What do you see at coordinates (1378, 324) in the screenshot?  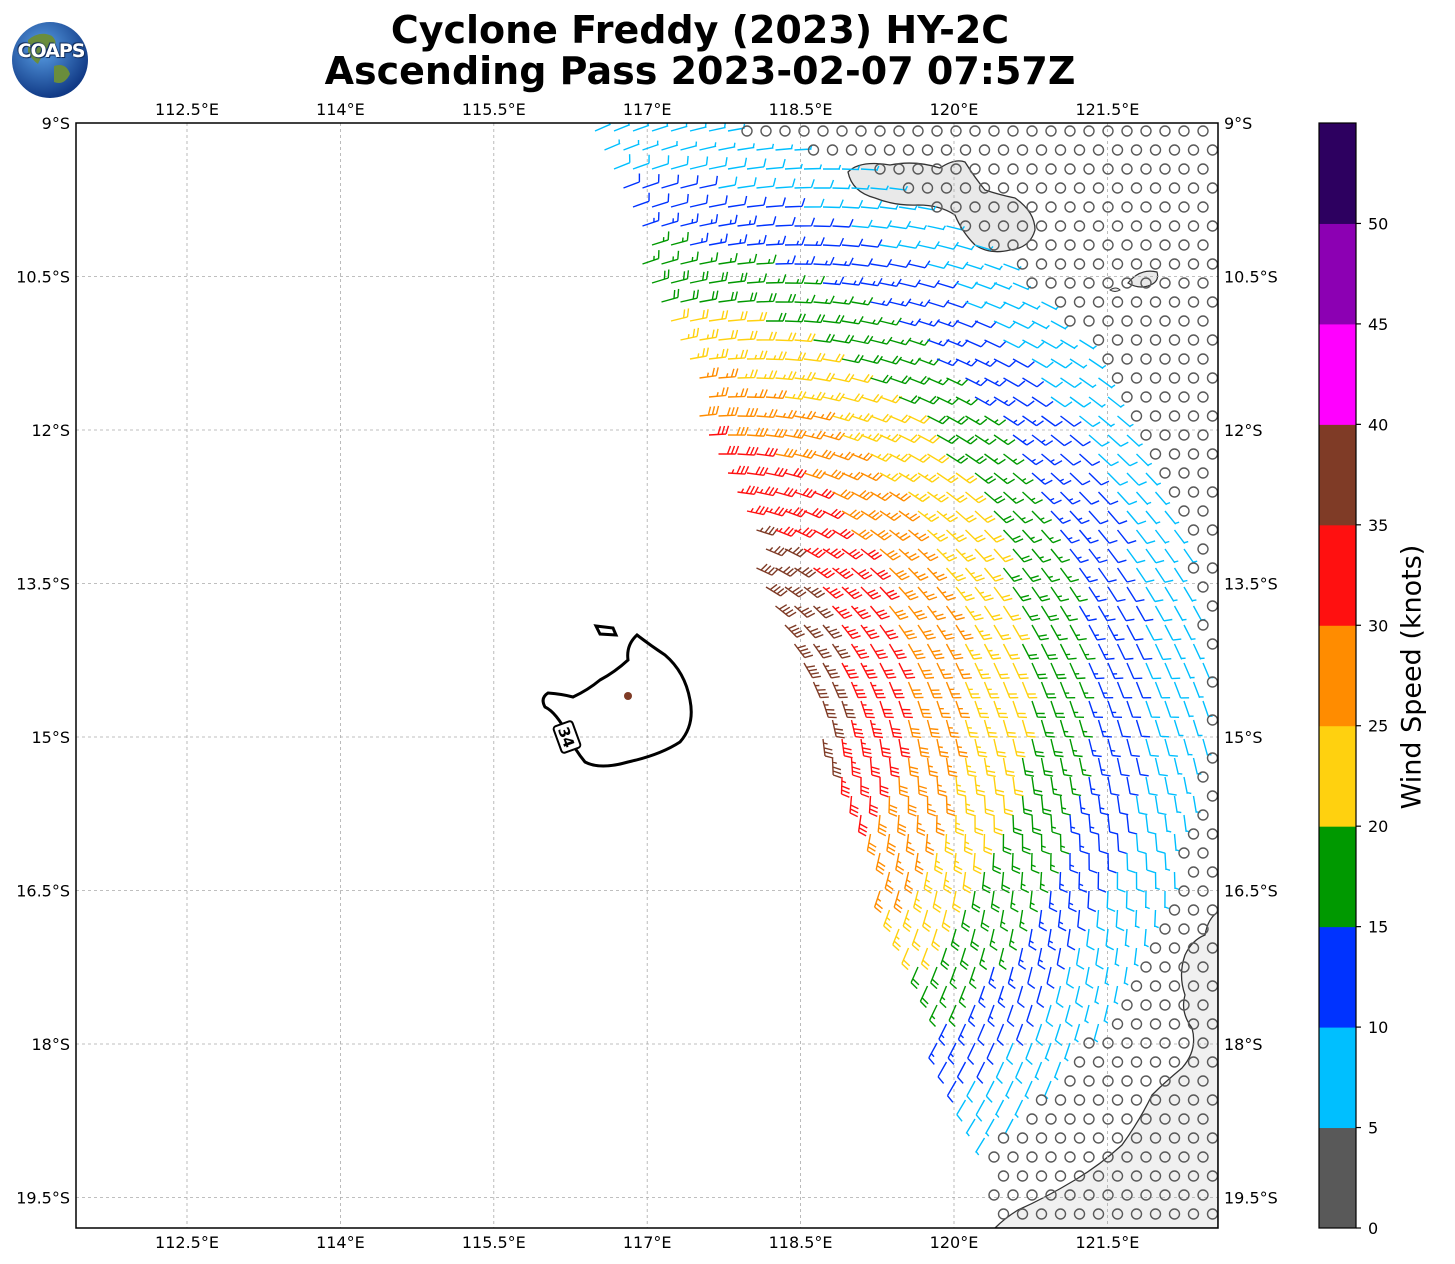 I see `colorbar-tick-label: 45` at bounding box center [1378, 324].